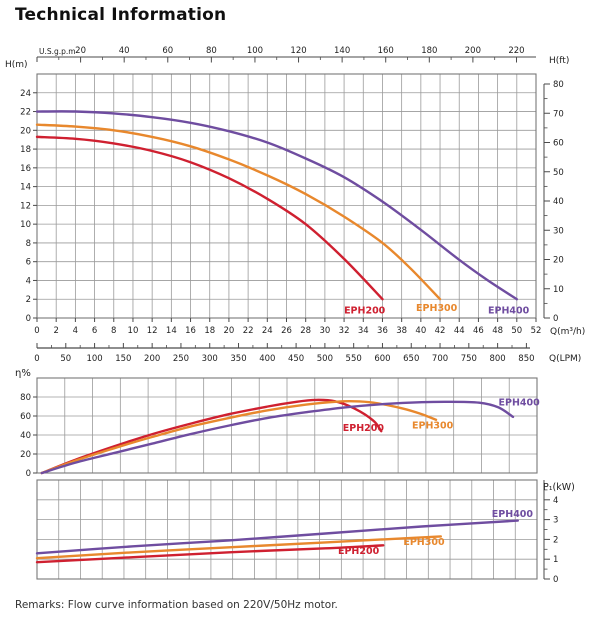  What do you see at coordinates (558, 85) in the screenshot?
I see `h-ft-tick-label: 80` at bounding box center [558, 85].